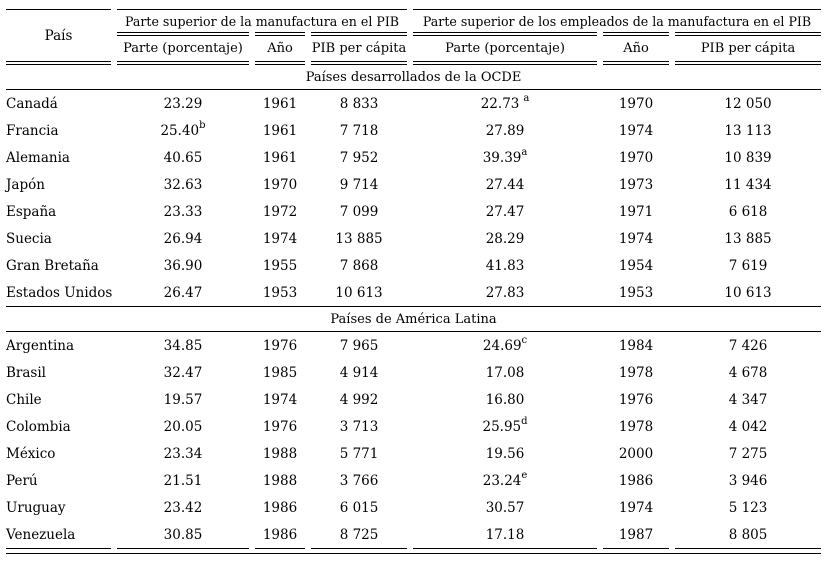 This screenshot has height=562, width=827. I want to click on table-row: España 23.33 1972 7 099 27.47 1971 6 618, so click(413, 211).